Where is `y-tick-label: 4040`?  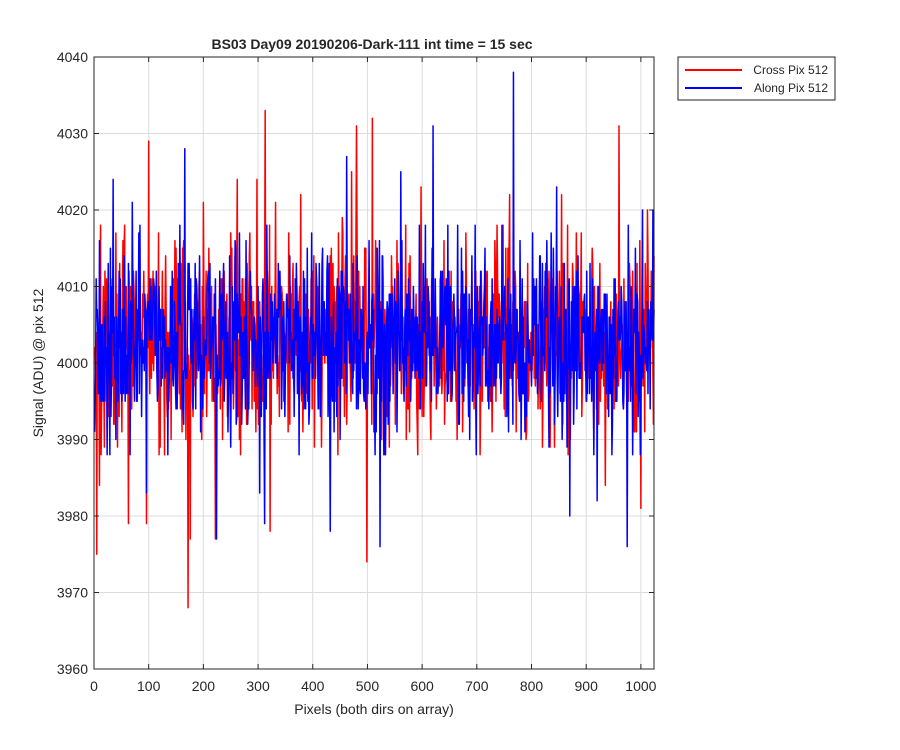
y-tick-label: 4040 is located at coordinates (72, 57).